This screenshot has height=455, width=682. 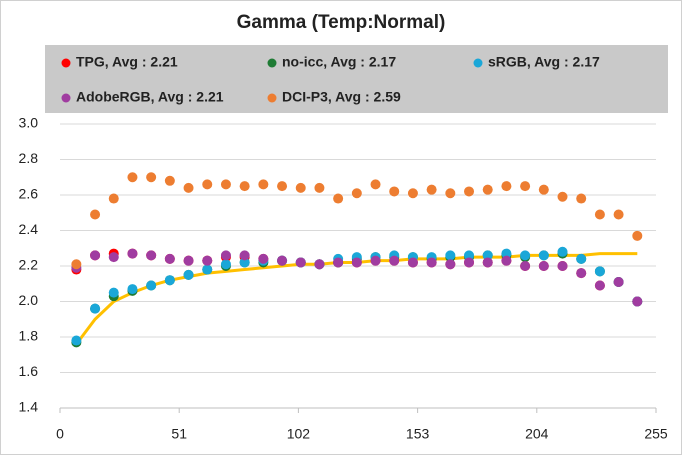 I want to click on y-tick-label: 1.6, so click(x=29, y=371).